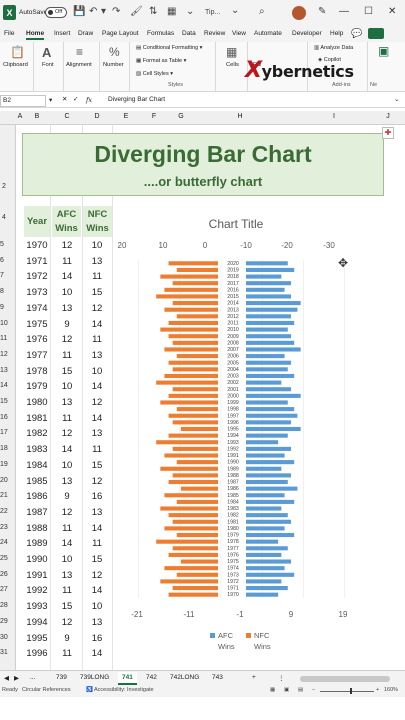 The width and height of the screenshot is (405, 720). I want to click on column-header-c: C, so click(67, 116).